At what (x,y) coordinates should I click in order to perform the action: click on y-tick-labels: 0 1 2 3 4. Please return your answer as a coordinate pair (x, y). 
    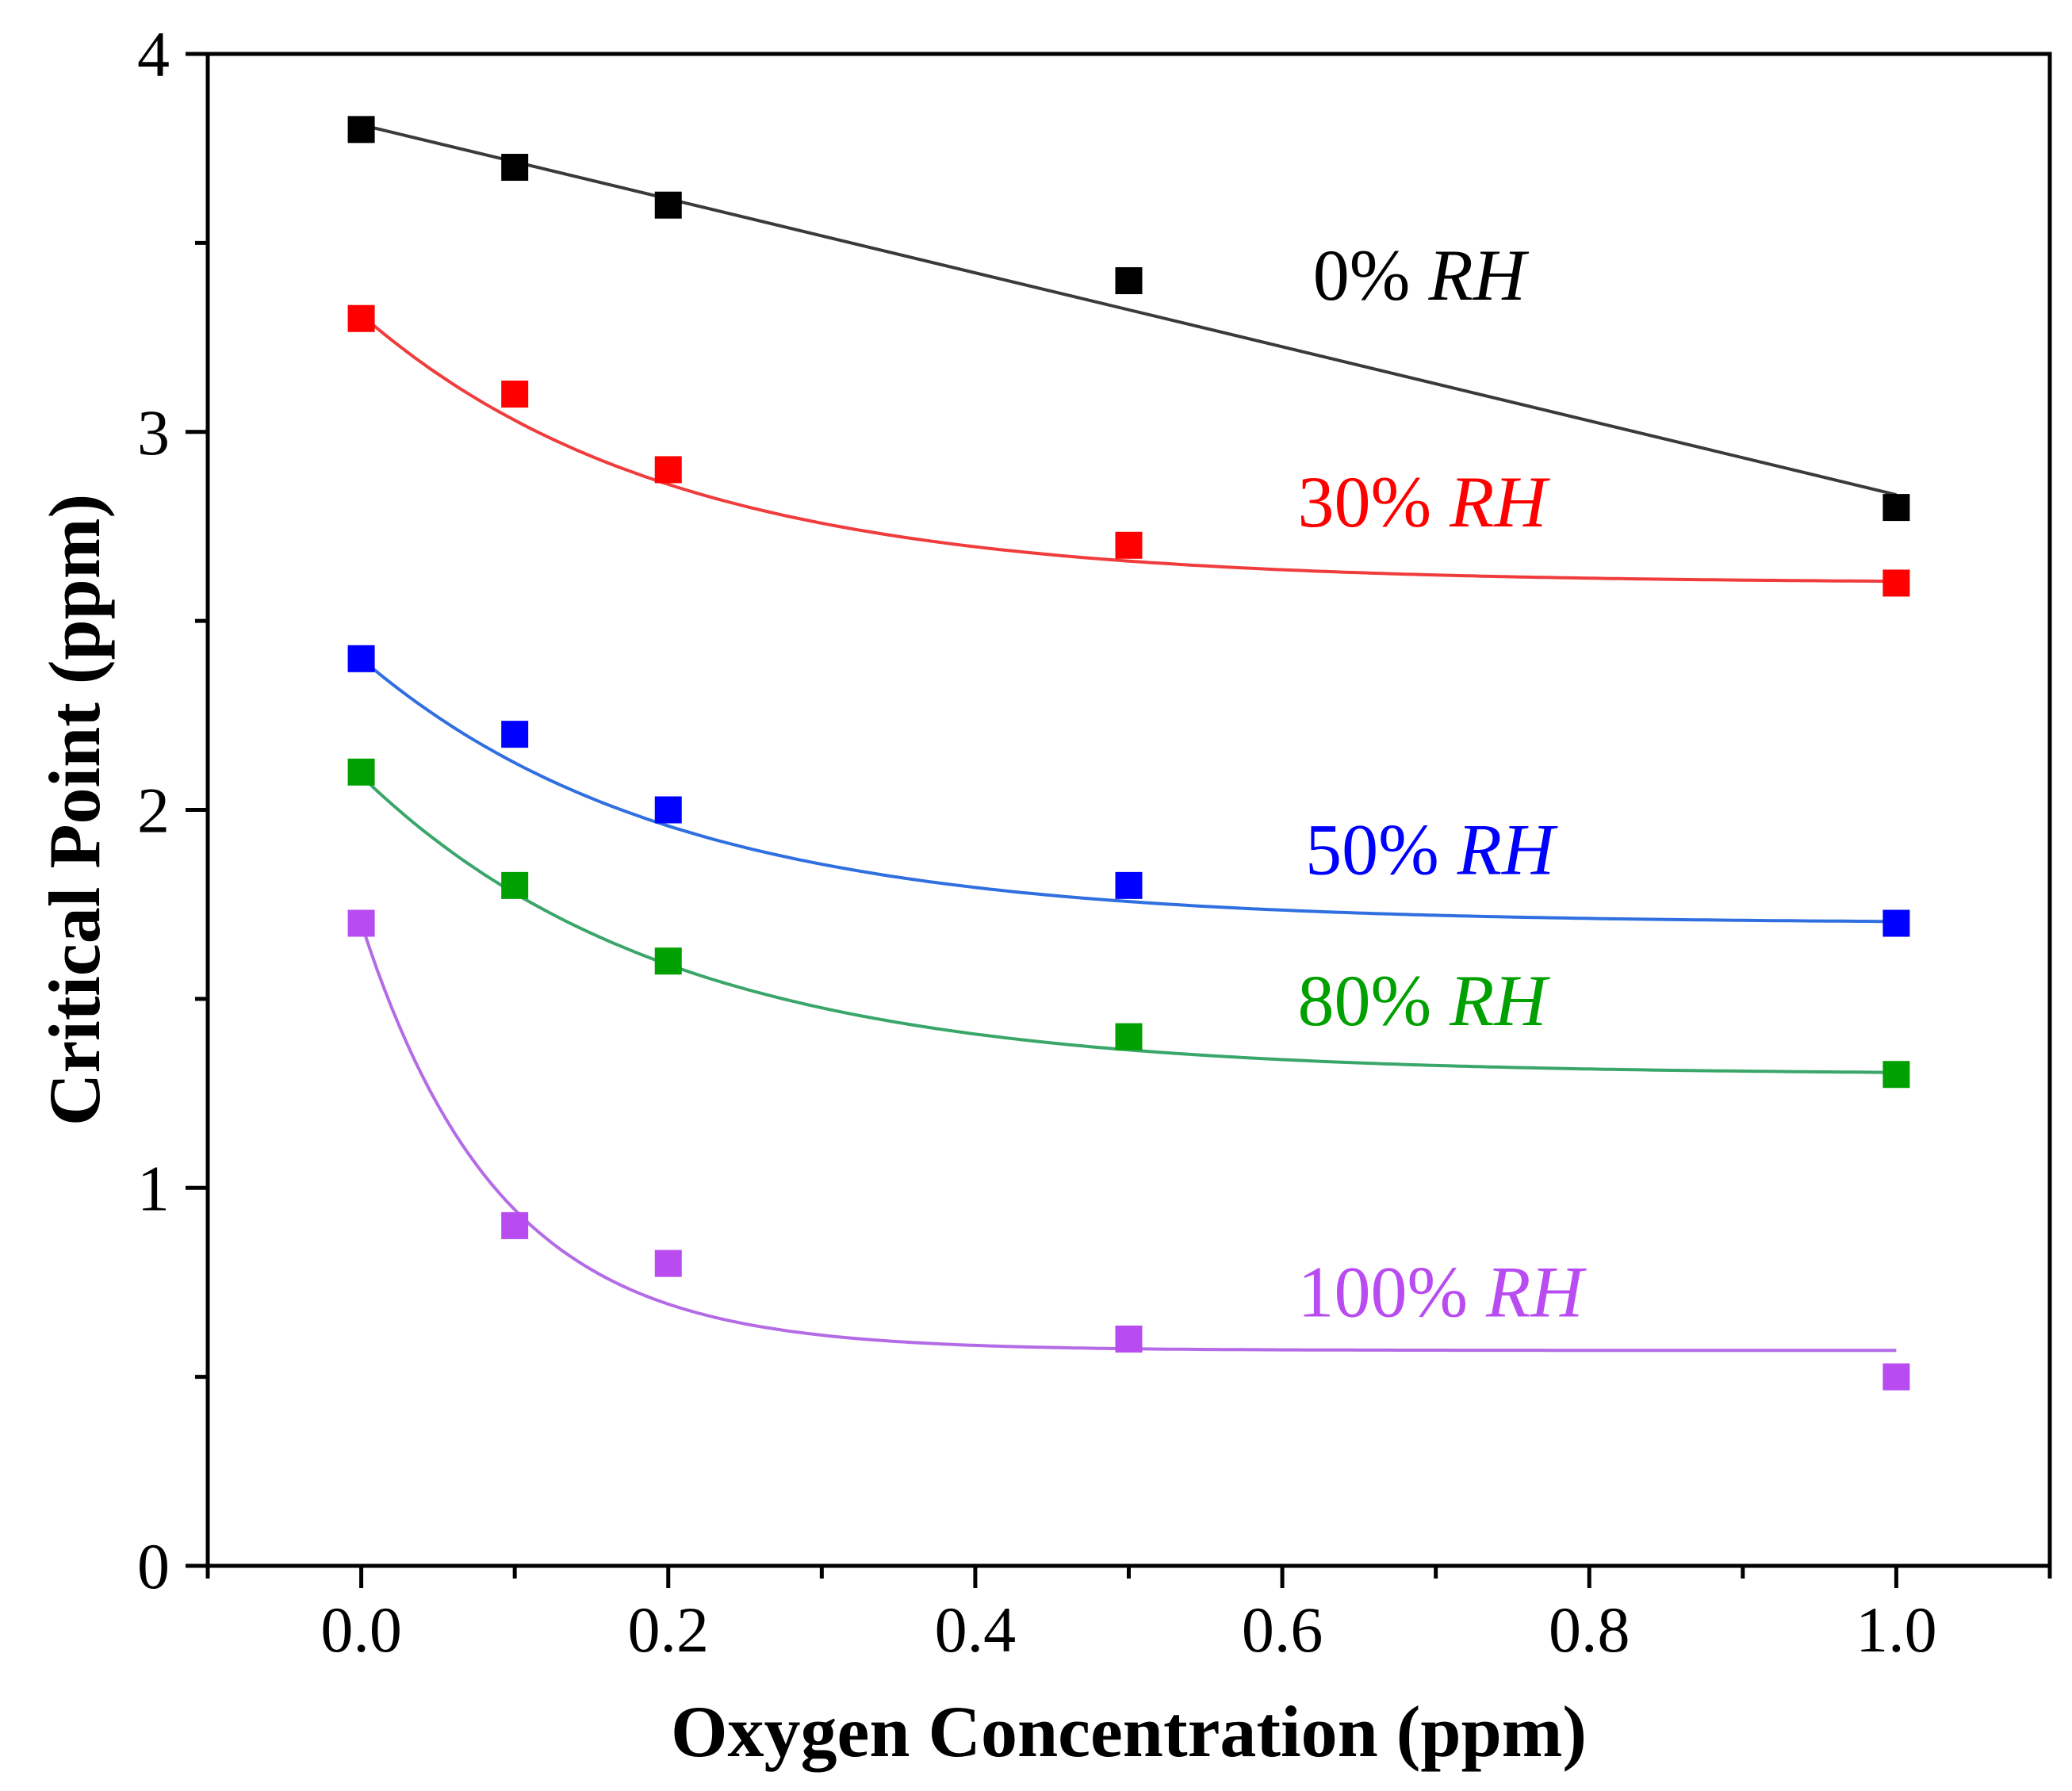
    Looking at the image, I should click on (153, 810).